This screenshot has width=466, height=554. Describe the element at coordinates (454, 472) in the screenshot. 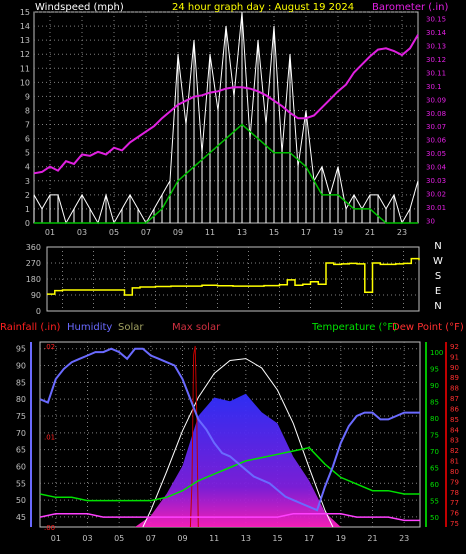

I see `dewpoint-tick-label: 80` at that location.